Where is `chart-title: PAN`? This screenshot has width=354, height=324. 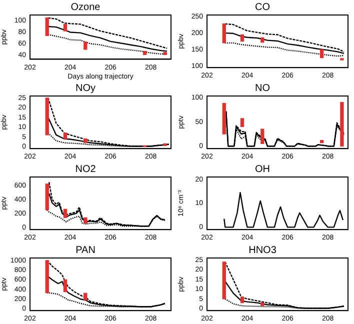
chart-title: PAN is located at coordinates (86, 250).